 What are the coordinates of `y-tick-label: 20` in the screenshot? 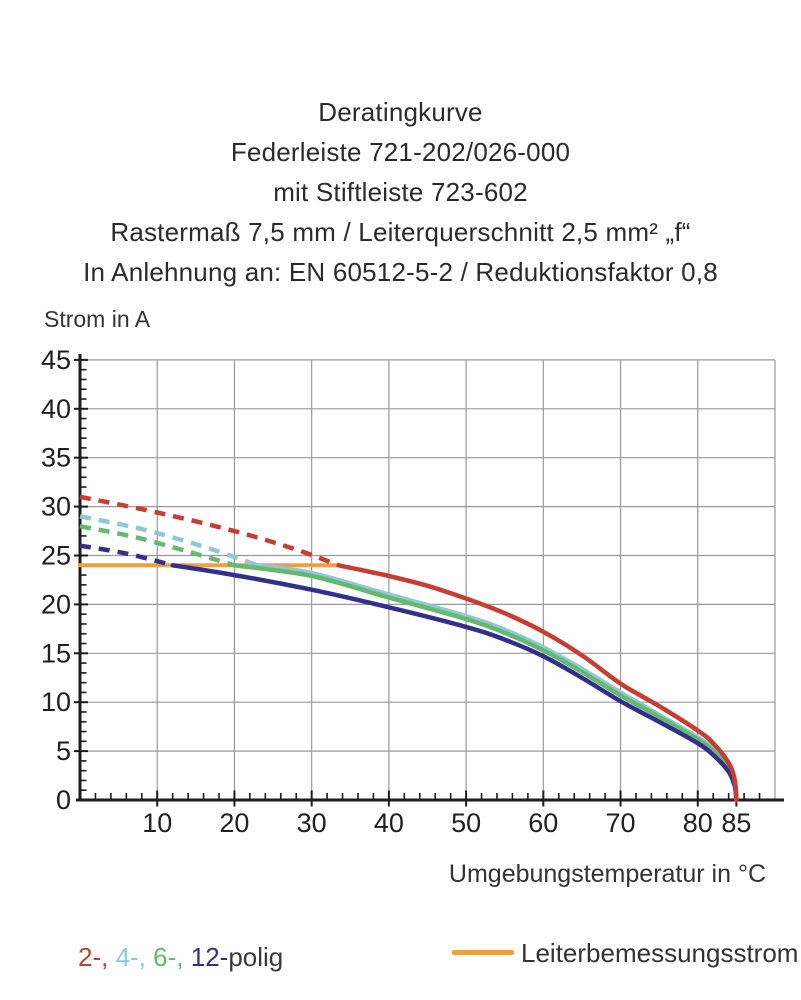 It's located at (56, 604).